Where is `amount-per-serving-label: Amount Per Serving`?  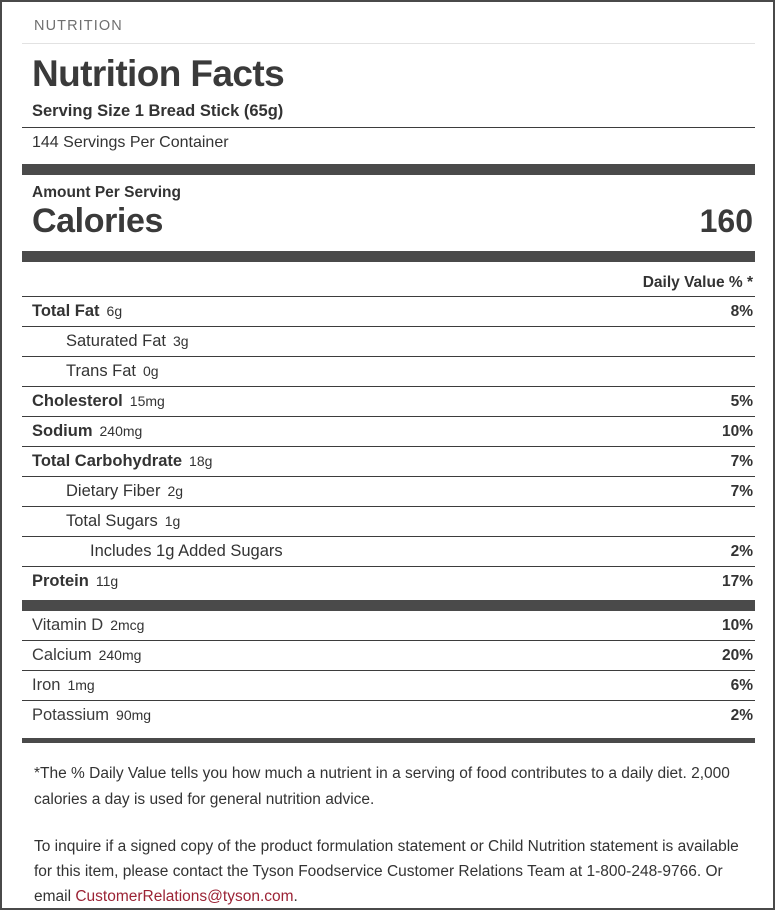
amount-per-serving-label: Amount Per Serving is located at coordinates (106, 193).